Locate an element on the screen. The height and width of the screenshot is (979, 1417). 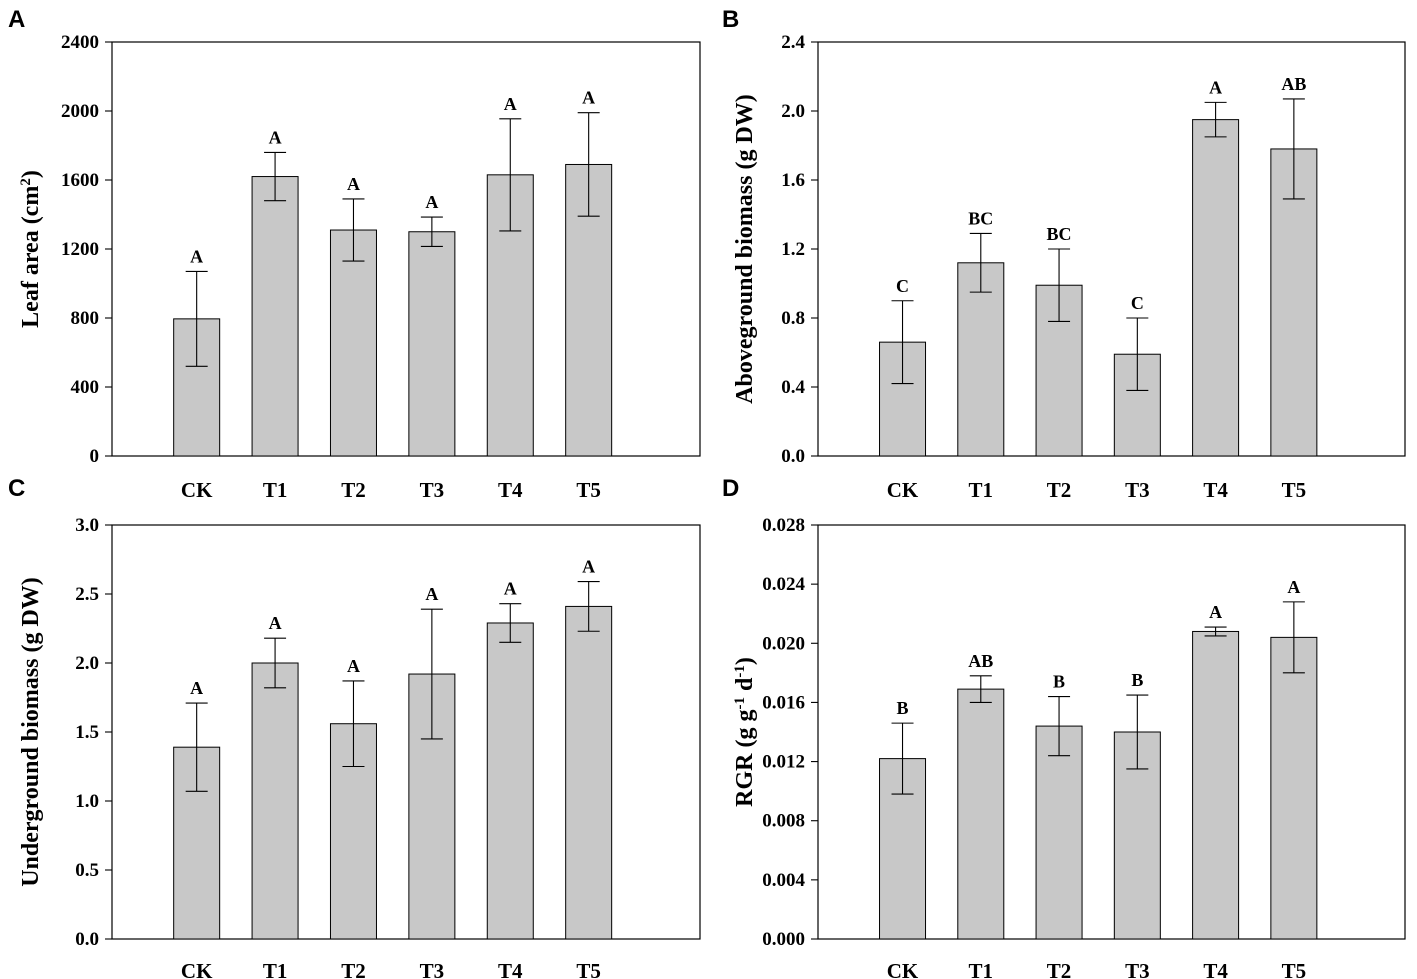
y-tick-label: 0.4 is located at coordinates (793, 387).